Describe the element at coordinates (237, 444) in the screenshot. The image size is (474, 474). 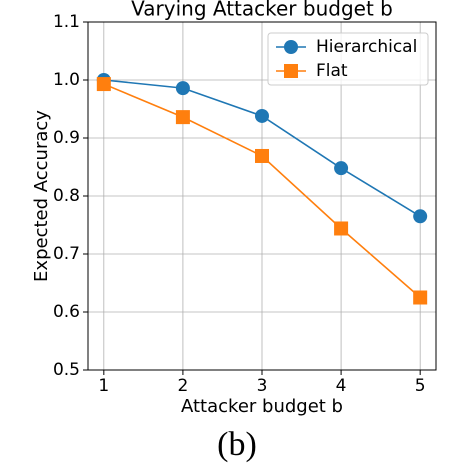
I see `caption: (b)` at that location.